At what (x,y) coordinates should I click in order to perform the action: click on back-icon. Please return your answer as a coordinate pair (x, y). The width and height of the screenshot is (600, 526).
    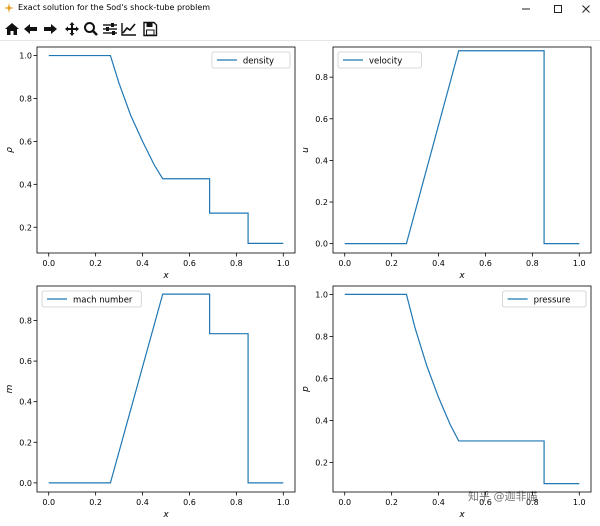
    Looking at the image, I should click on (31, 29).